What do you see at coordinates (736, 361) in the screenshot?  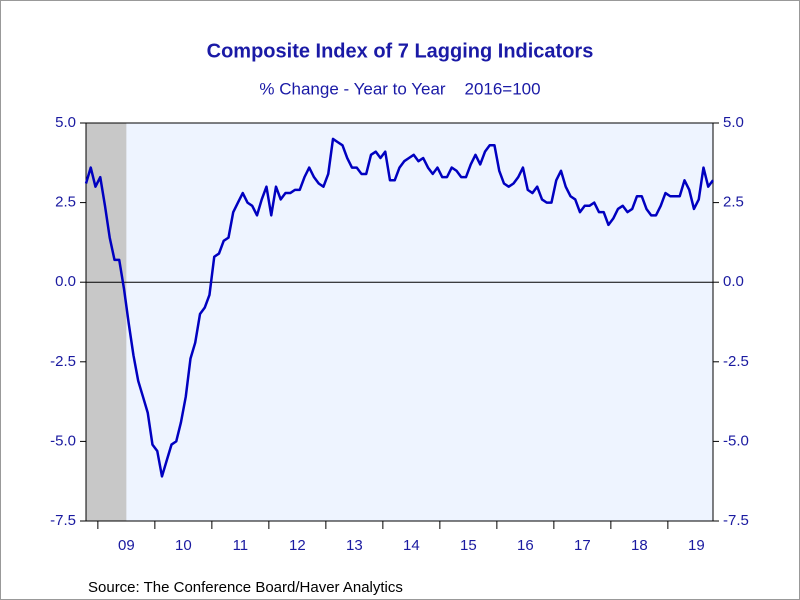 I see `y2-tick-label: -2.5` at bounding box center [736, 361].